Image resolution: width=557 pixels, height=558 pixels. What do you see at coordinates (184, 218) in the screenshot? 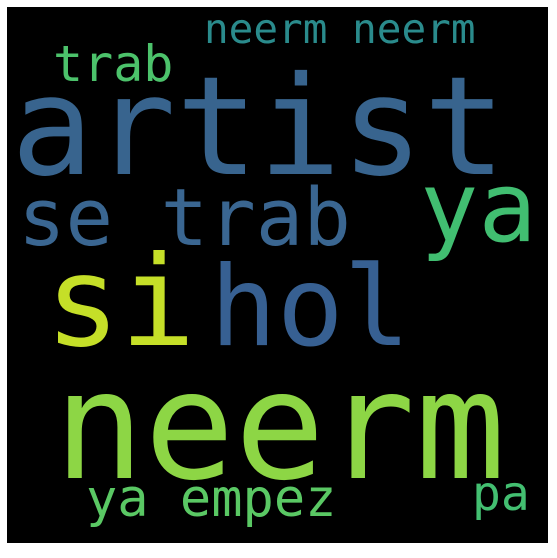
I see `word-se-trab: se trab` at bounding box center [184, 218].